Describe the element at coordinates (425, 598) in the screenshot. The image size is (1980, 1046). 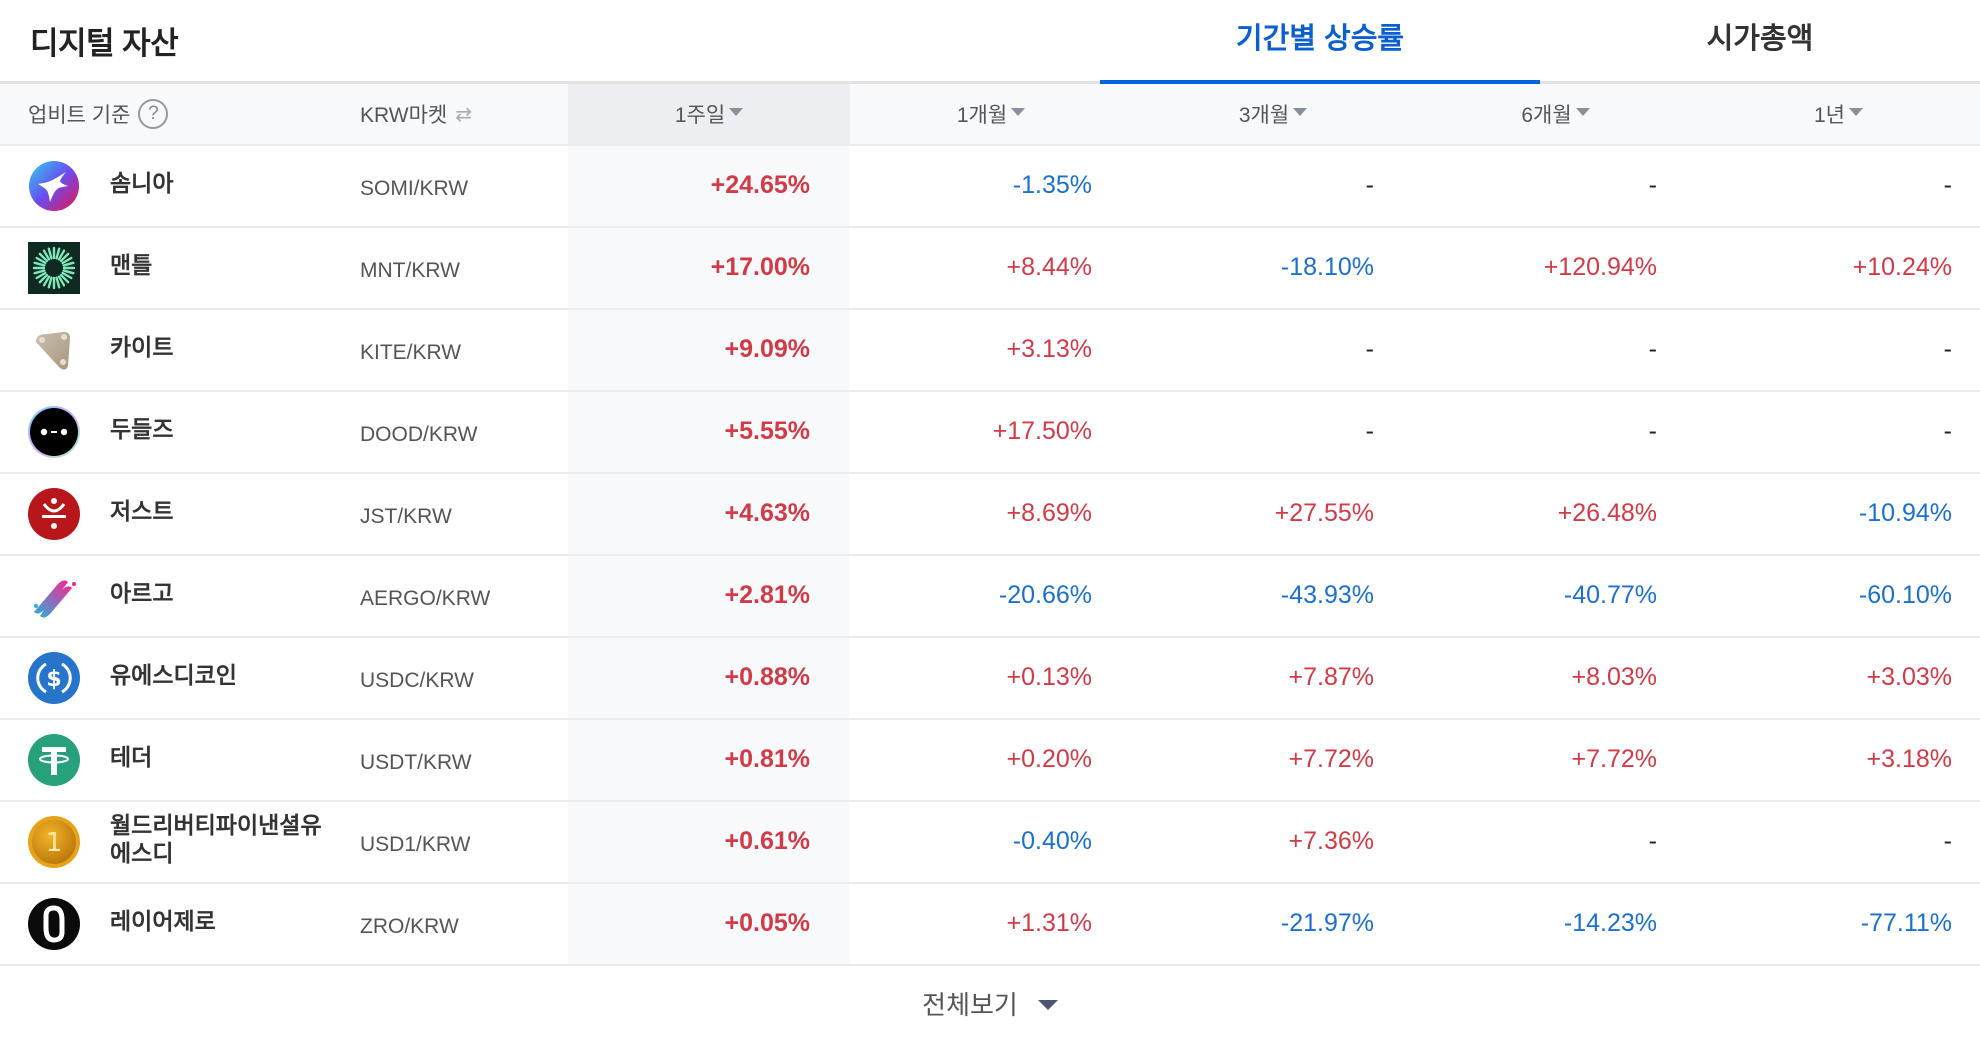
I see `market-pair: AERGO/KRW` at that location.